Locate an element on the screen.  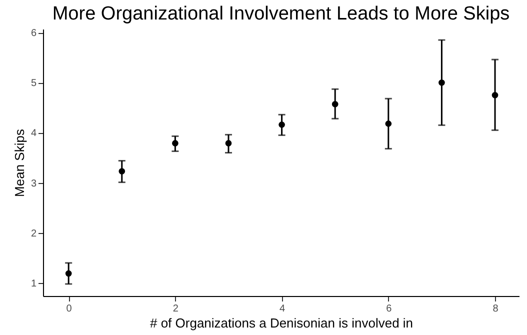
x-tick-label: 0 is located at coordinates (69, 309).